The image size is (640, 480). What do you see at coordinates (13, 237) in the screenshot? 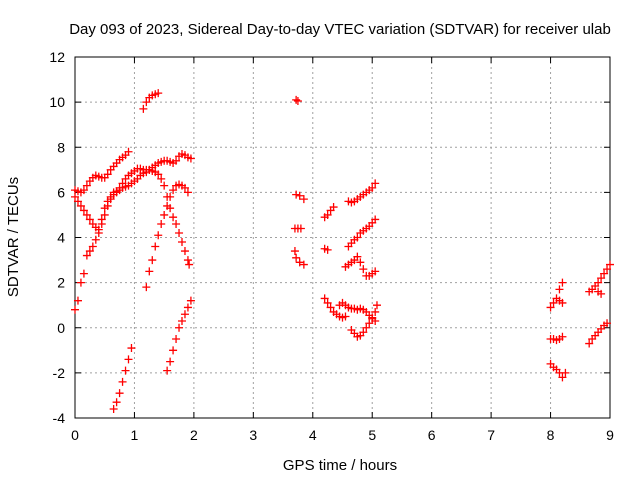
I see `y-axis-title: SDTVAR / TECUs` at bounding box center [13, 237].